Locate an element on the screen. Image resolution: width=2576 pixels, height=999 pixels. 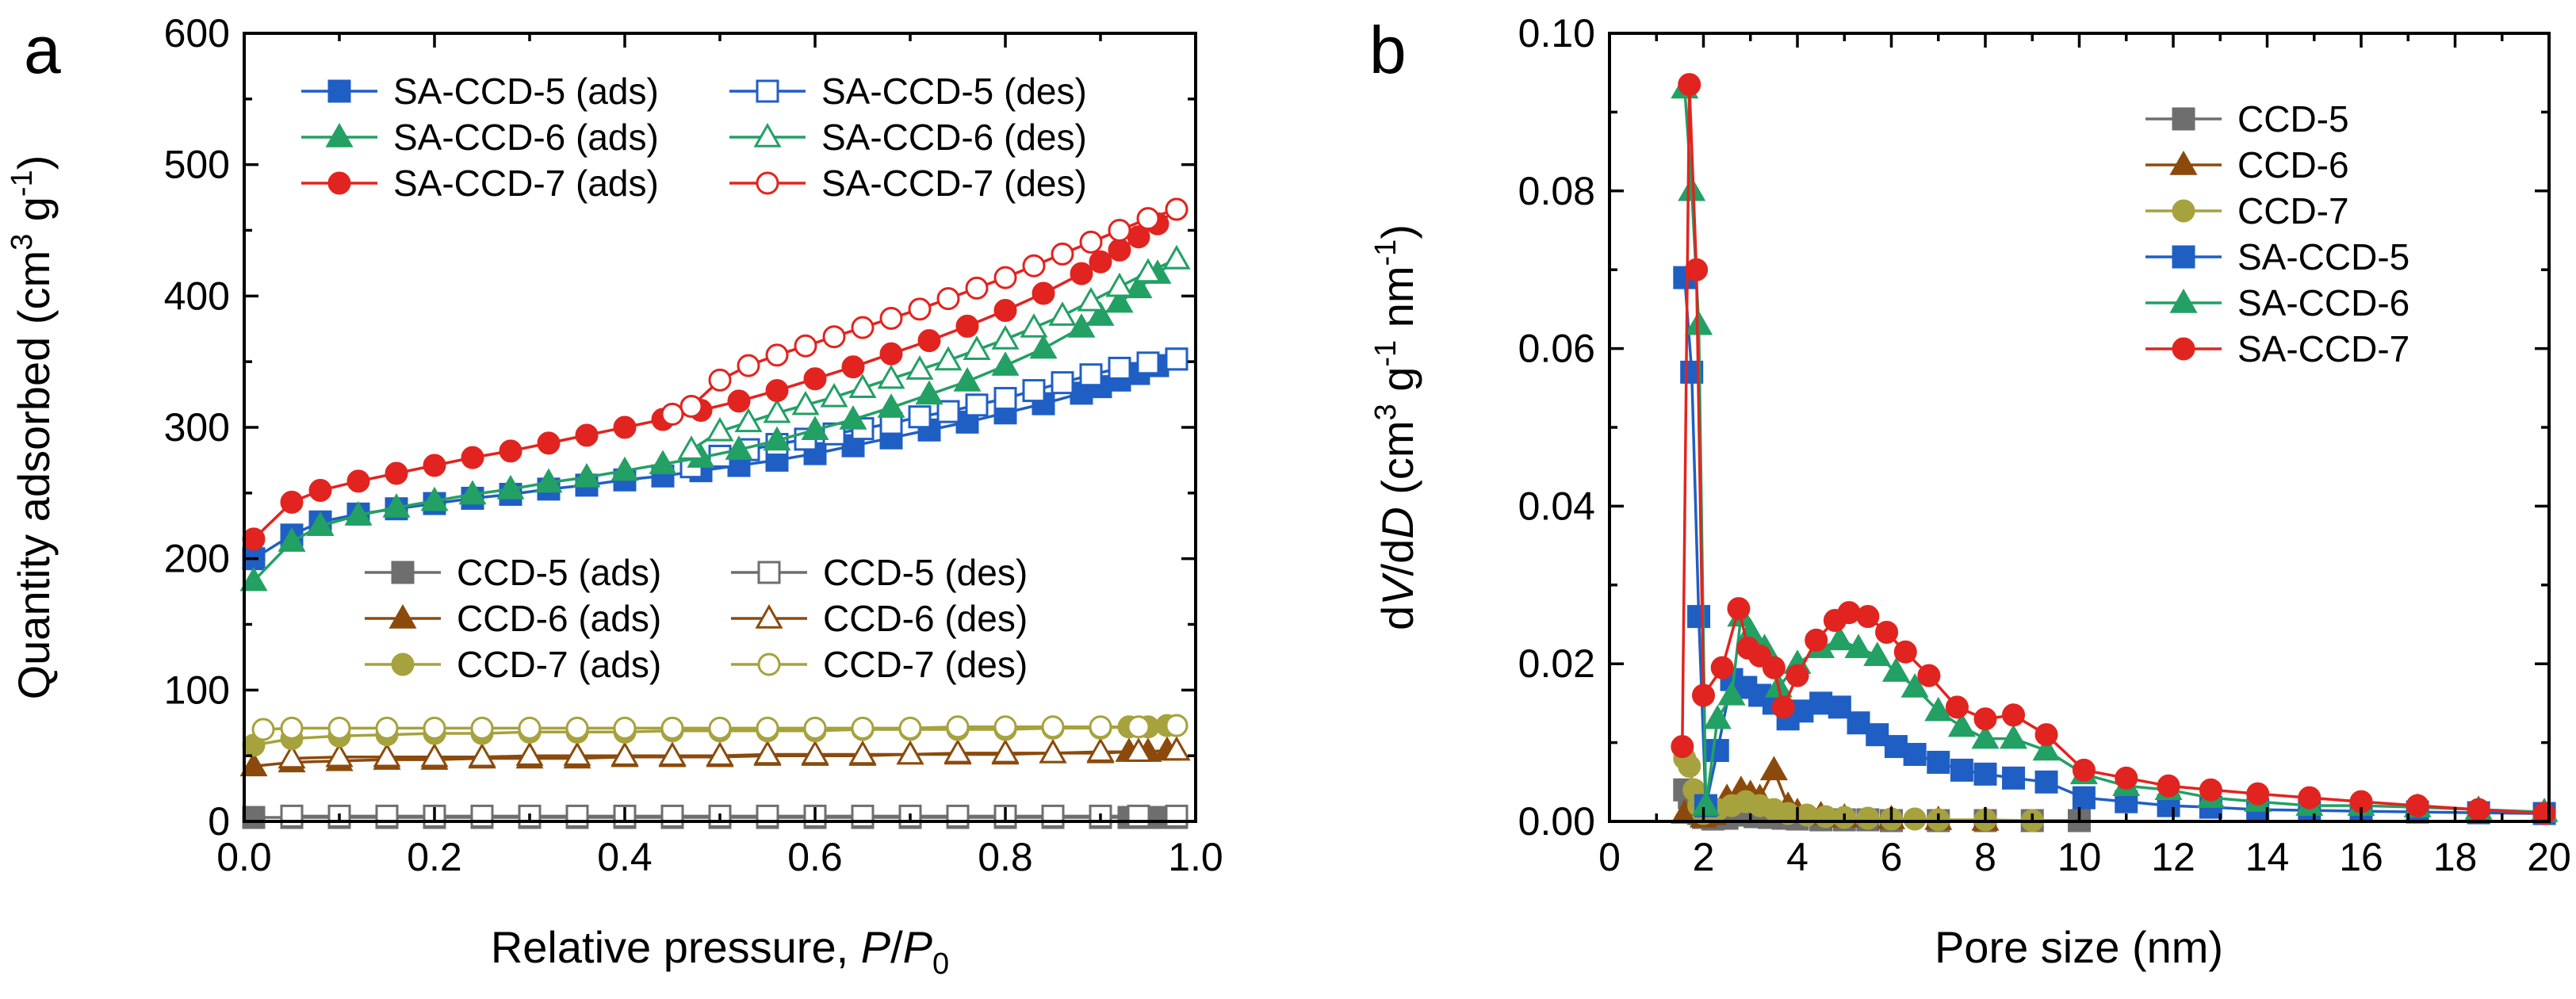
series-ccd-6-des is located at coordinates (734, 752).